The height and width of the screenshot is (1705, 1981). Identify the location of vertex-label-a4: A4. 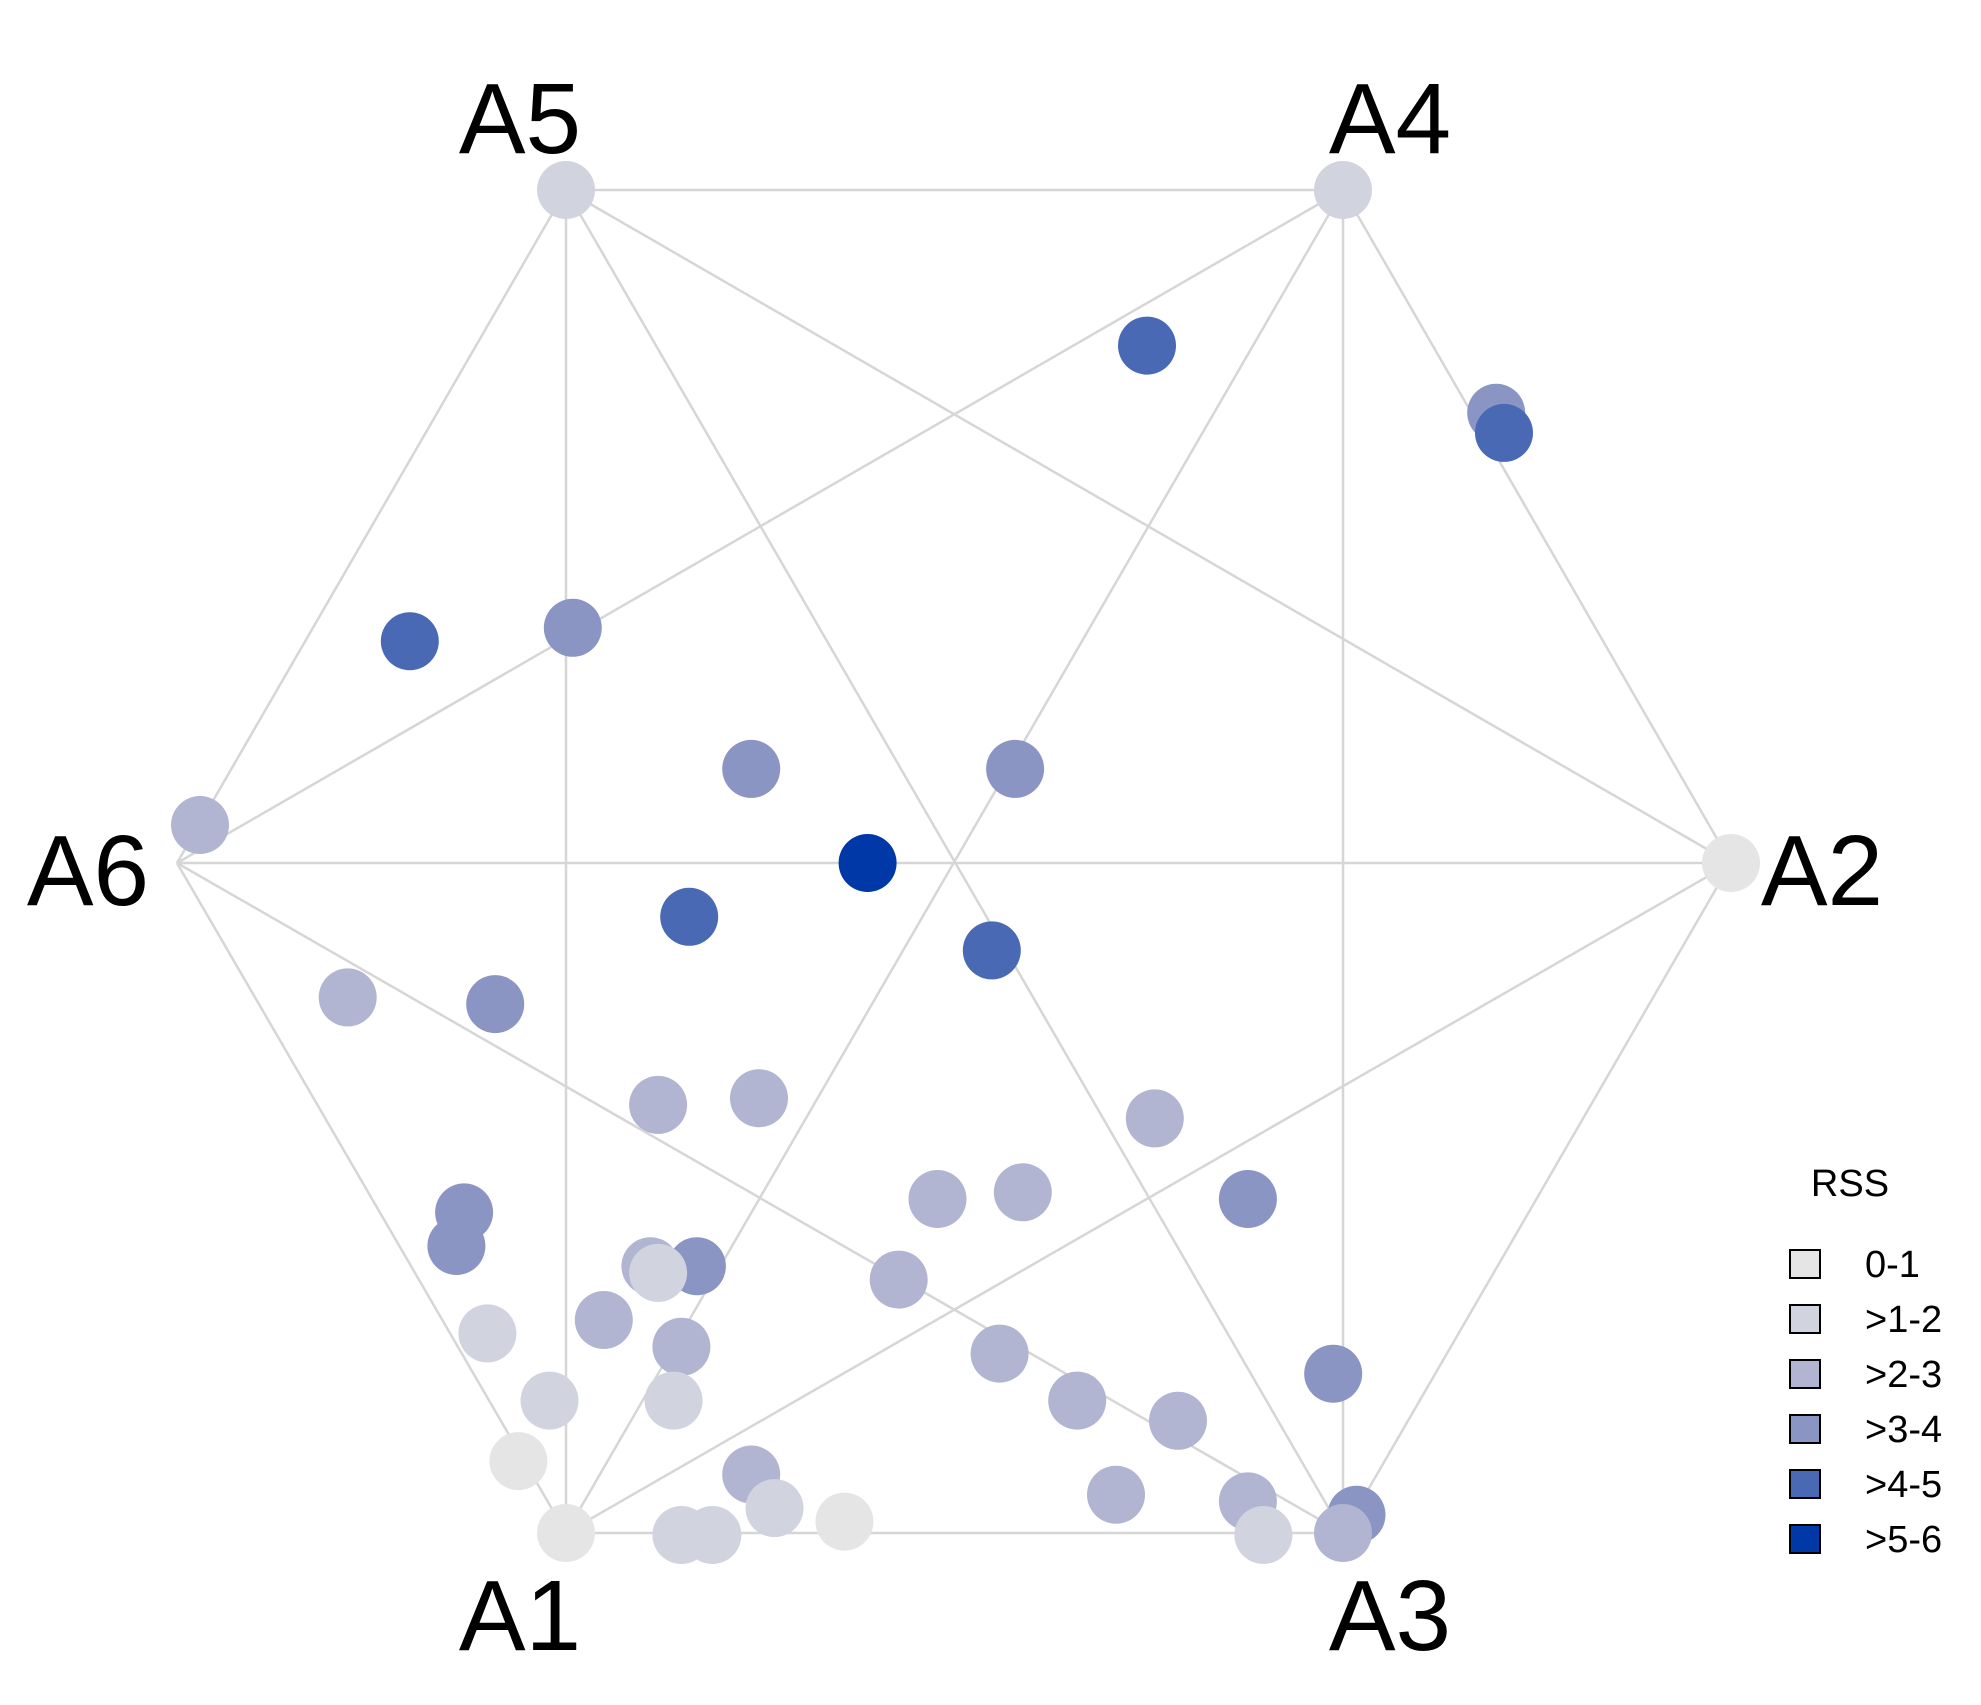
(1390, 119).